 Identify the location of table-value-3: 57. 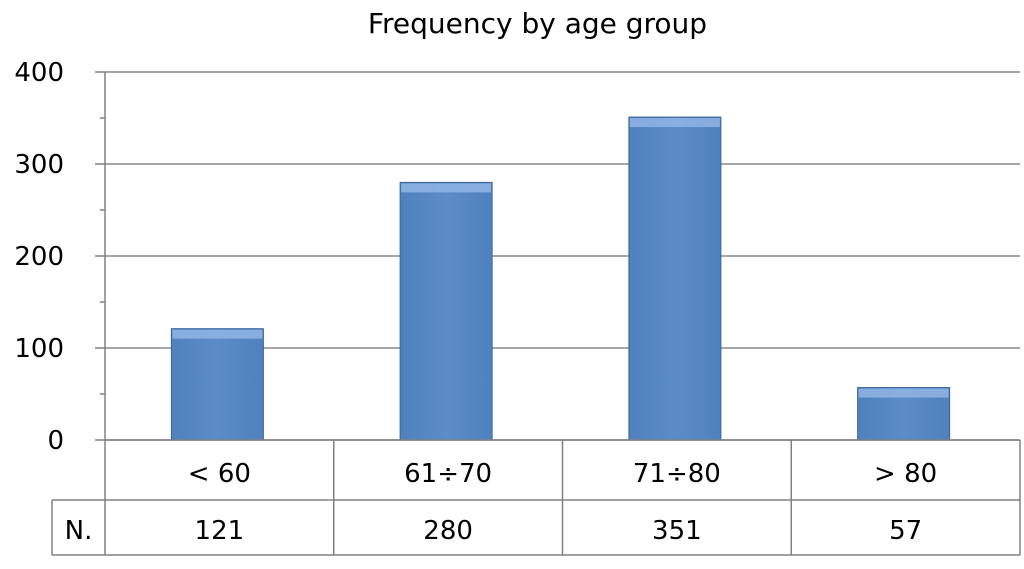
(905, 531).